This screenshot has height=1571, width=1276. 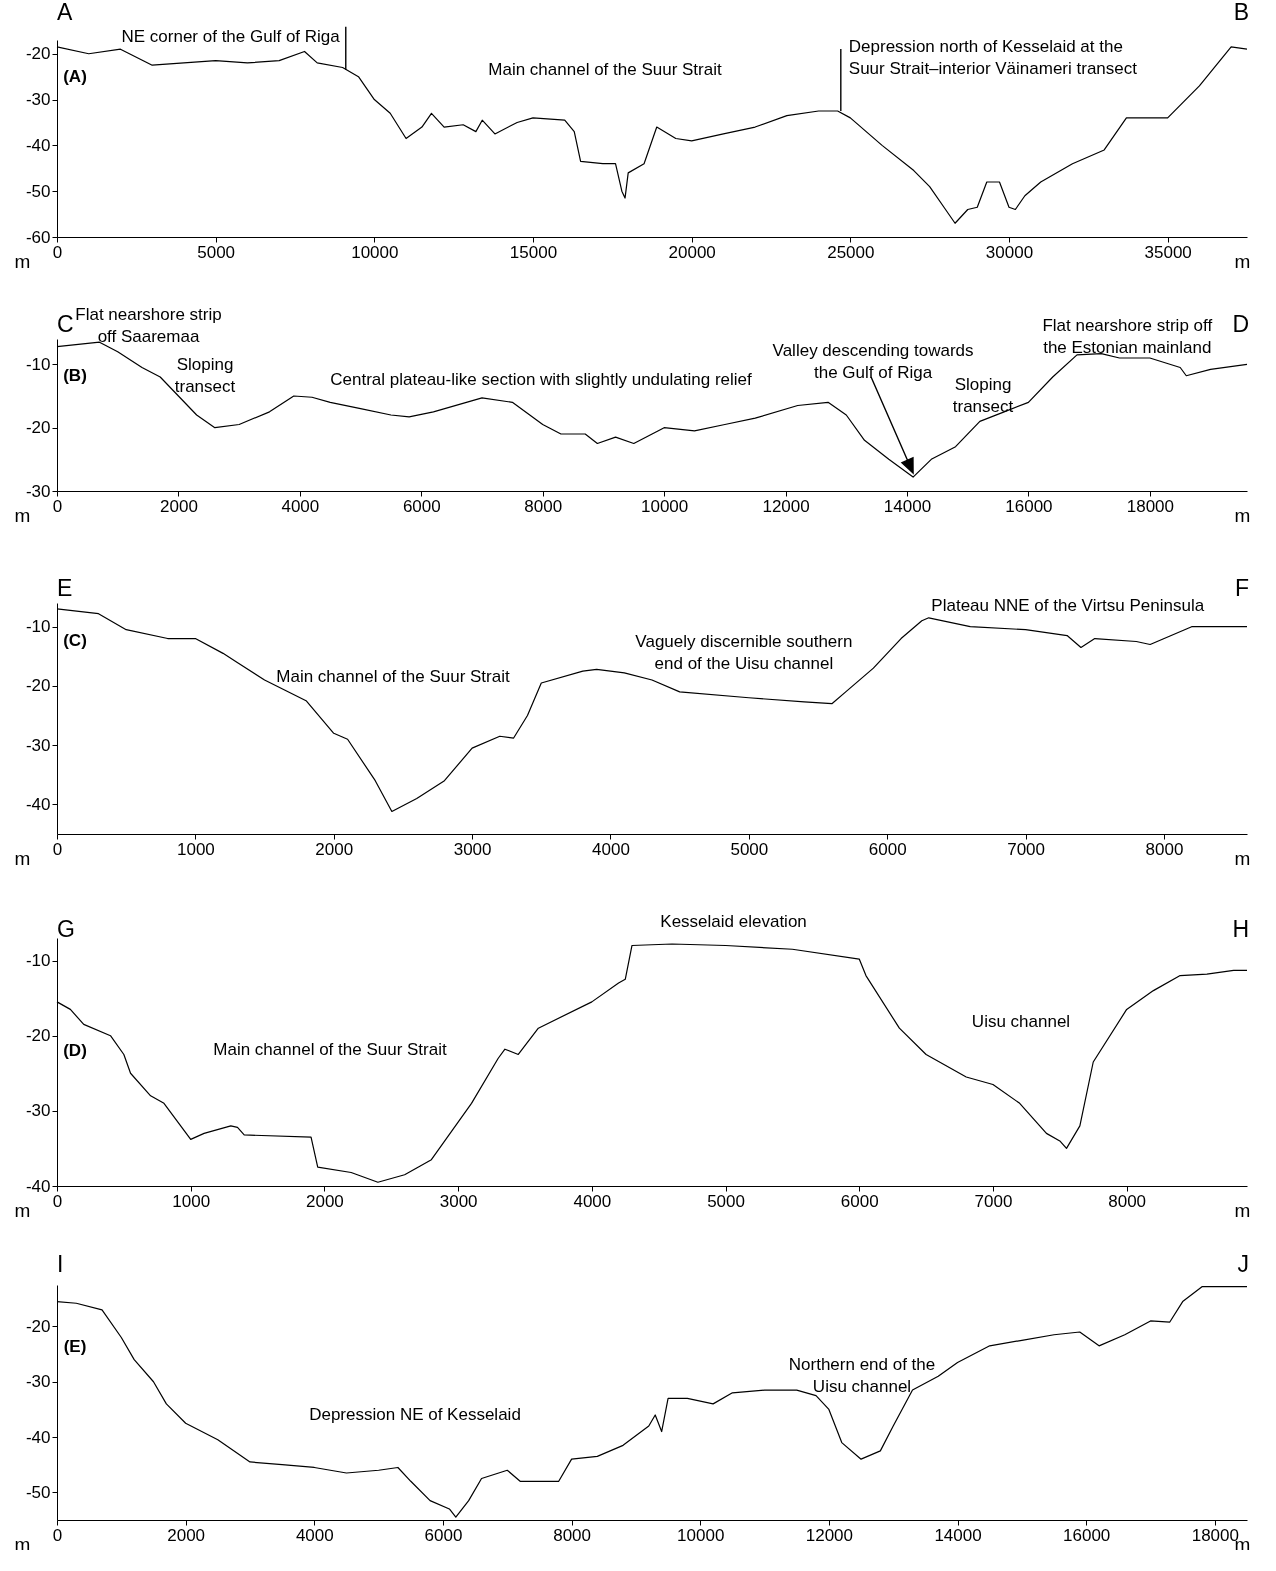 I want to click on text: E, so click(x=65, y=588).